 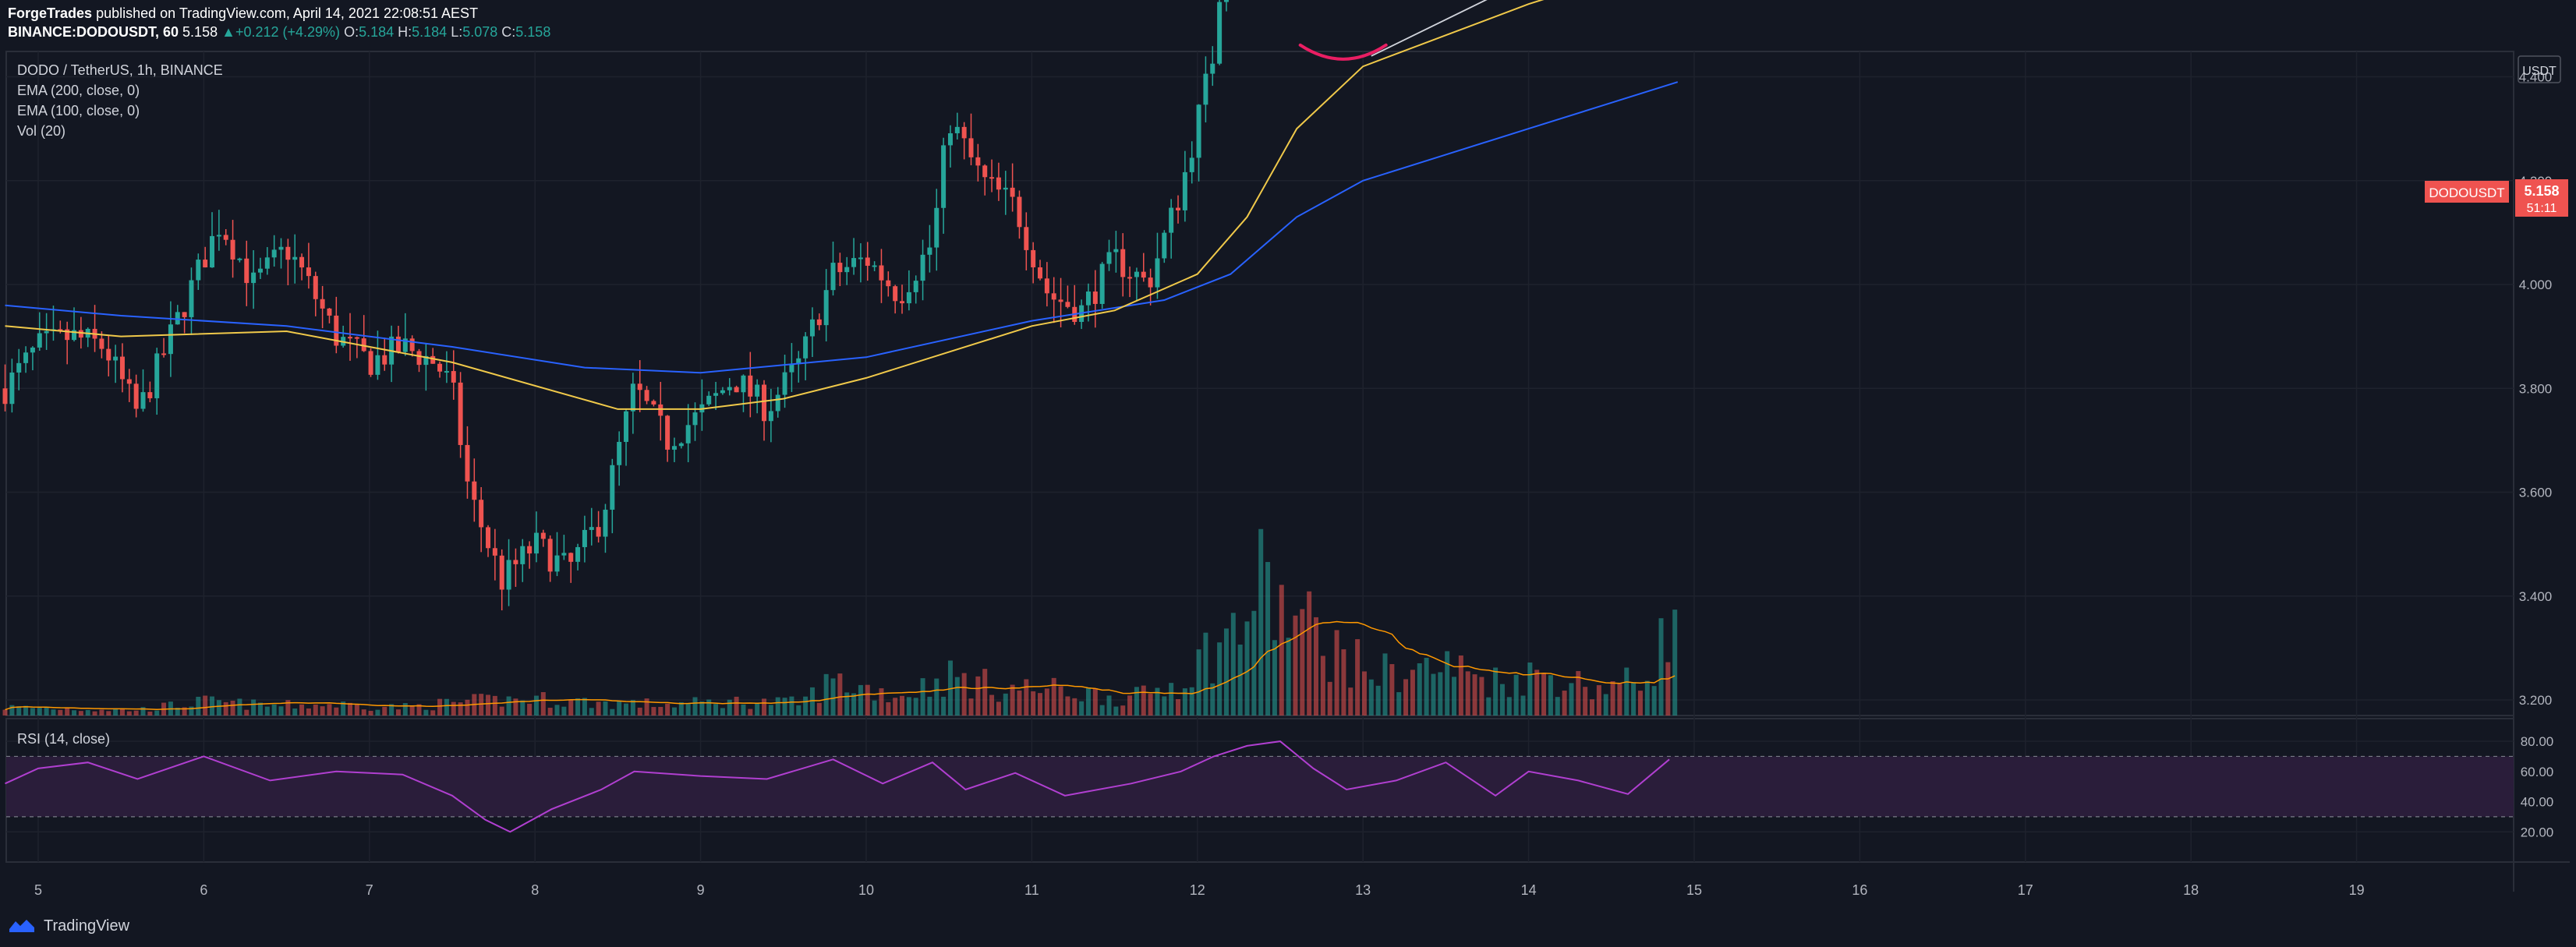 I want to click on rsi-band, so click(x=1260, y=787).